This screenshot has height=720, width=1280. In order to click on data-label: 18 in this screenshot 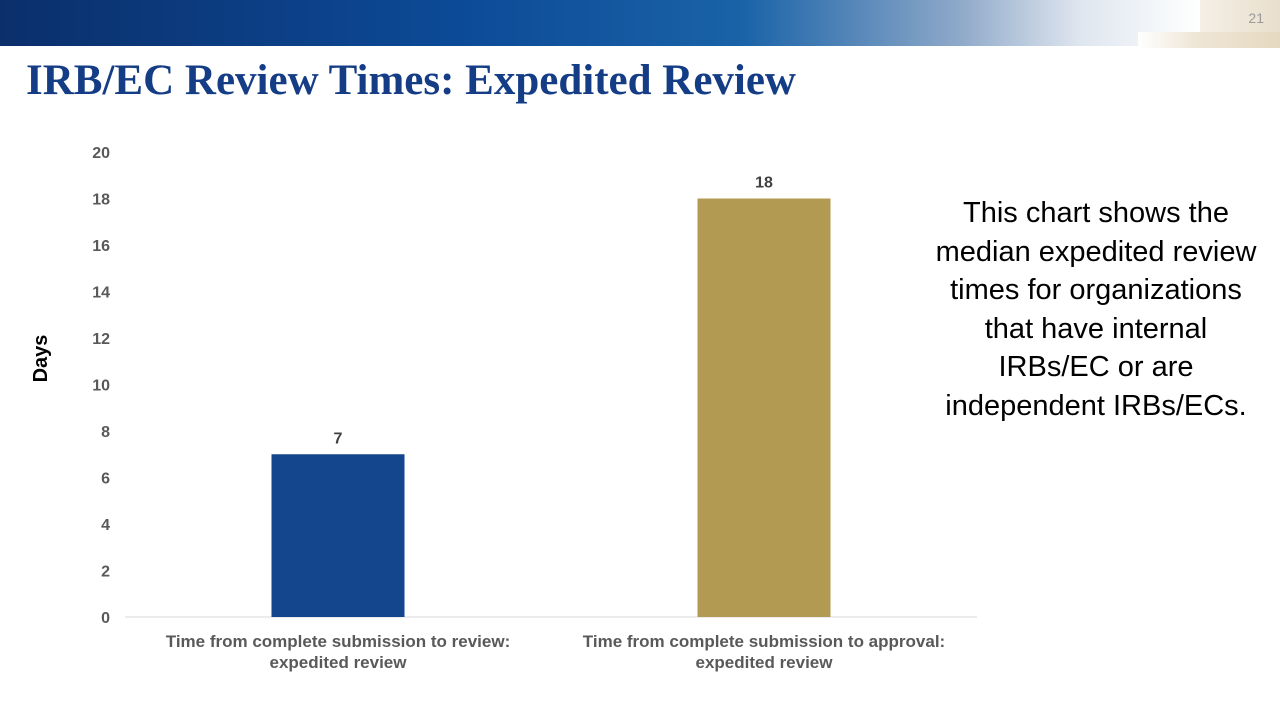, I will do `click(764, 183)`.